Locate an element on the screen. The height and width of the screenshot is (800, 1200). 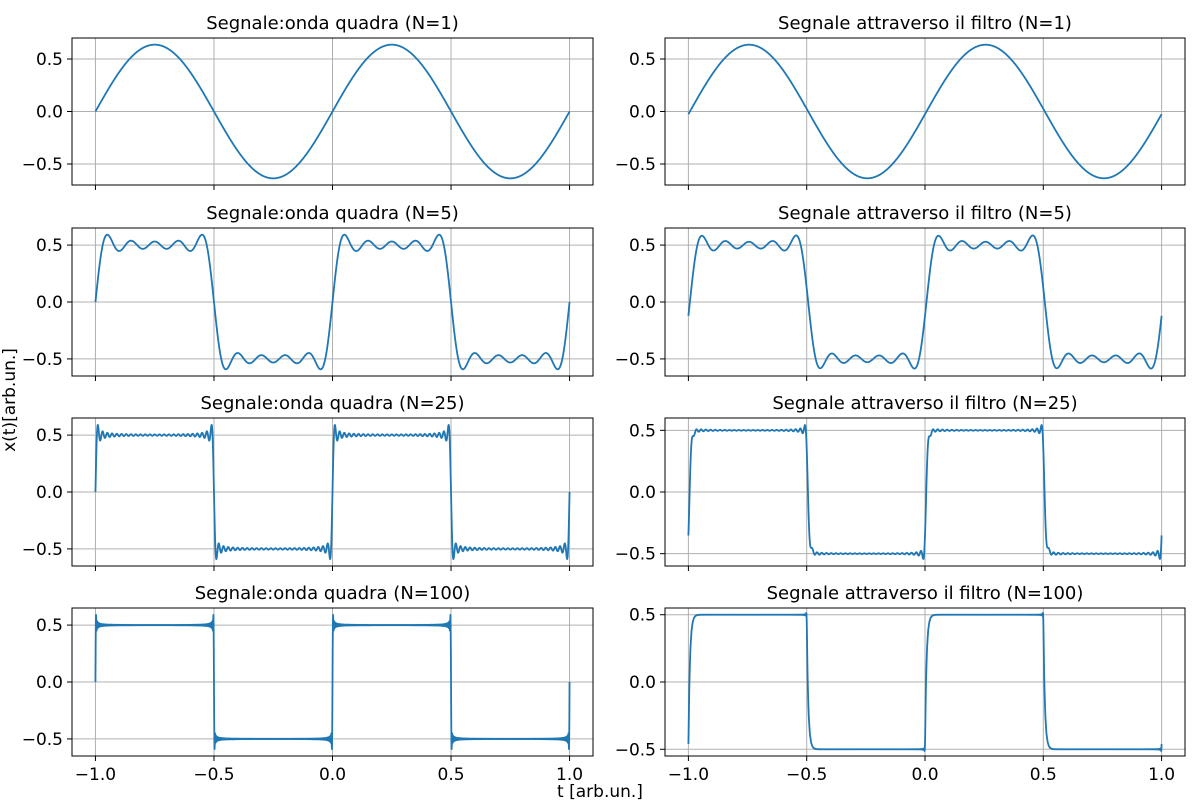
subplot-signal-n25: Segnale:onda quadra (N=25) 0.5 0.0 −0.5 is located at coordinates (308, 482).